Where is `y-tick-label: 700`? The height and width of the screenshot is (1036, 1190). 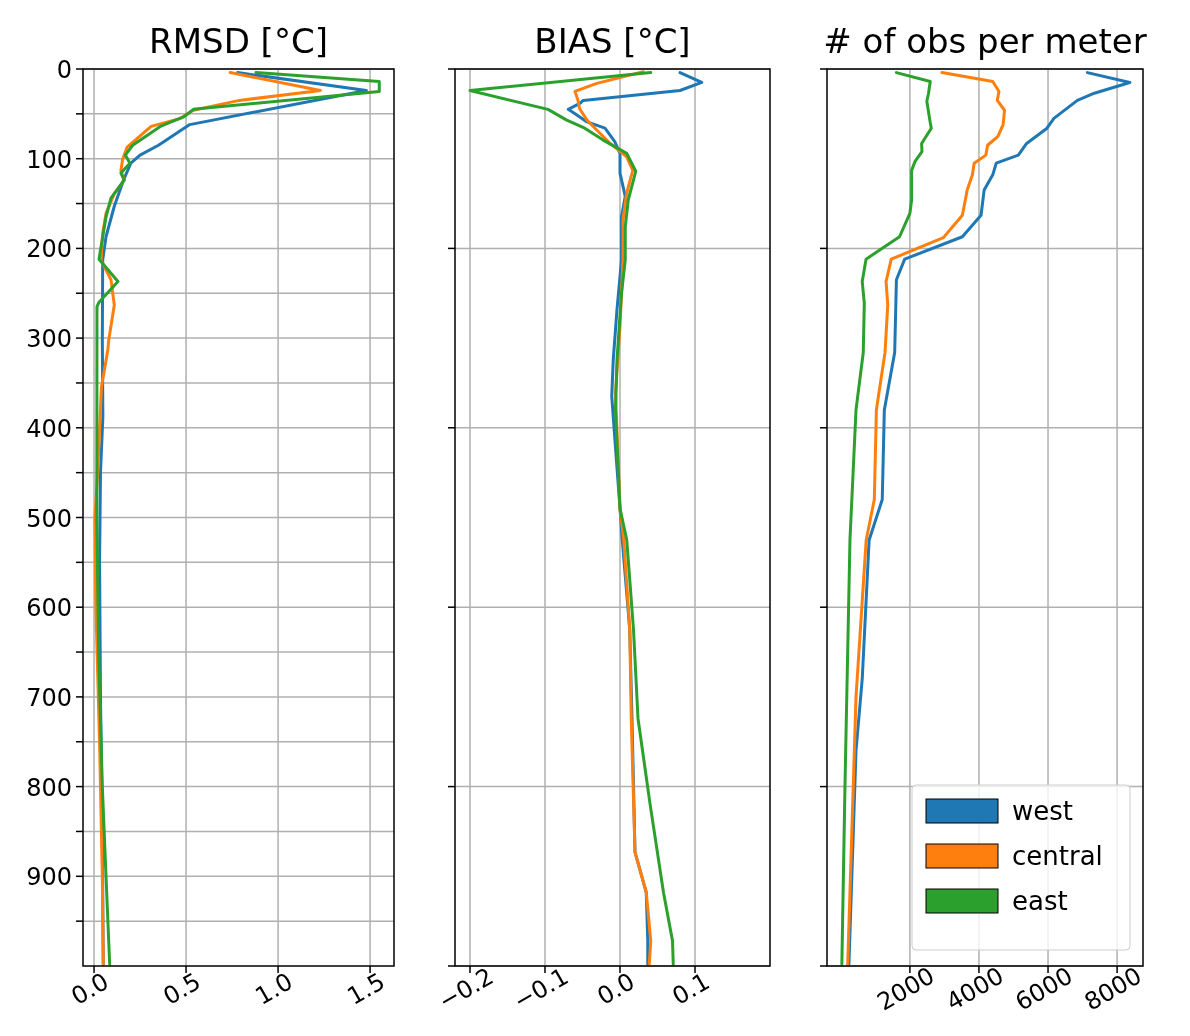
y-tick-label: 700 is located at coordinates (49, 697).